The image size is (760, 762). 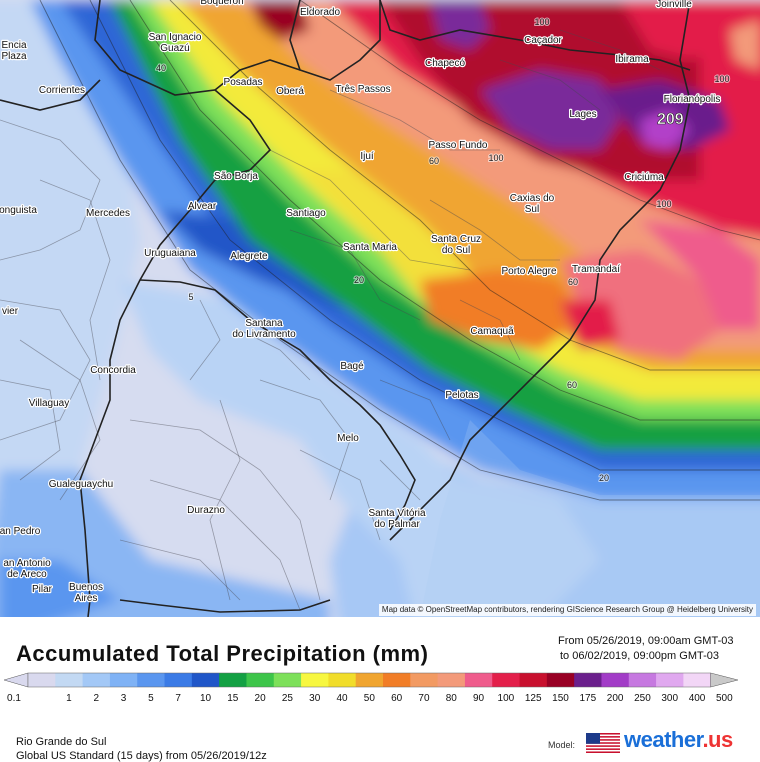 I want to click on scale-tick-label: 1, so click(x=69, y=698).